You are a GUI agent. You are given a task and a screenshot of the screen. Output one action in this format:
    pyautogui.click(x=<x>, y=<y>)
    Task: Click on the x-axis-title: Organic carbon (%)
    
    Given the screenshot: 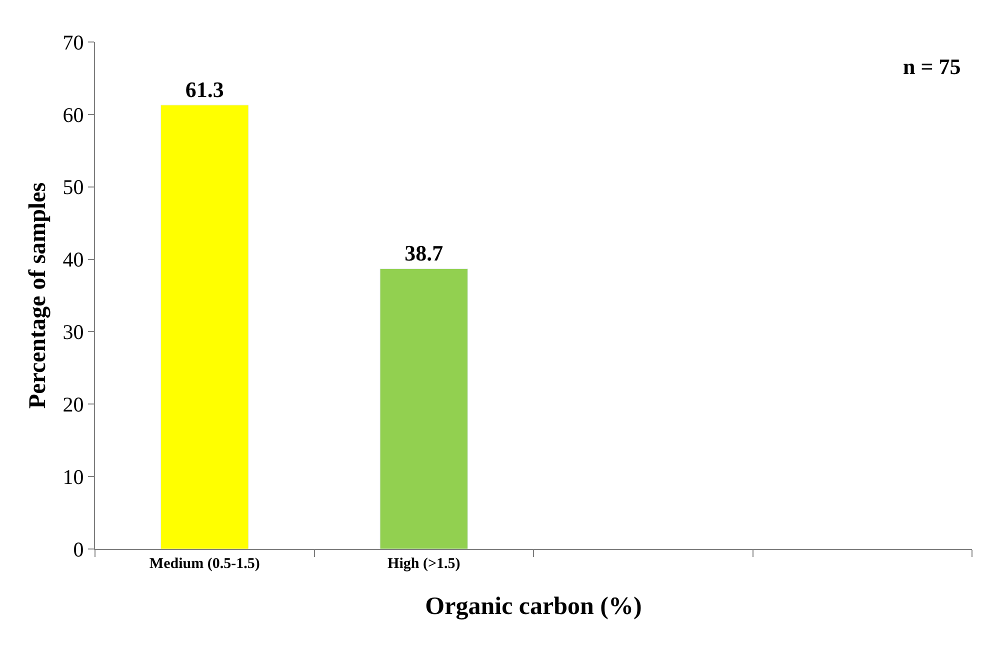 What is the action you would take?
    pyautogui.click(x=533, y=606)
    